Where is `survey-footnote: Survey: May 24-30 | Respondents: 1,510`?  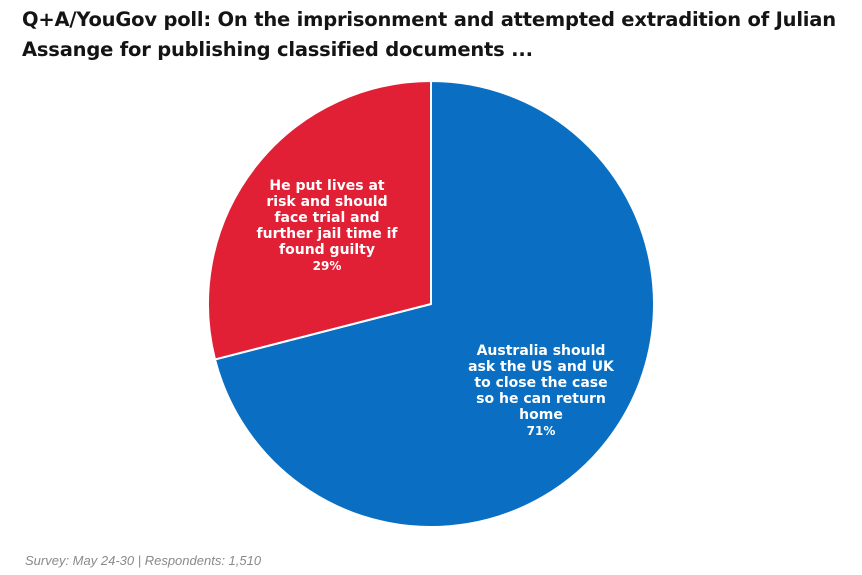
survey-footnote: Survey: May 24-30 | Respondents: 1,510 is located at coordinates (143, 560).